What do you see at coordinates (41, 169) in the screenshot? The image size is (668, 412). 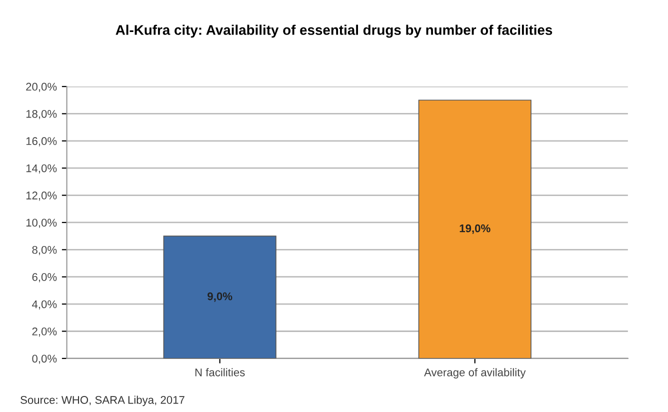 I see `y-tick-label: 14,0%` at bounding box center [41, 169].